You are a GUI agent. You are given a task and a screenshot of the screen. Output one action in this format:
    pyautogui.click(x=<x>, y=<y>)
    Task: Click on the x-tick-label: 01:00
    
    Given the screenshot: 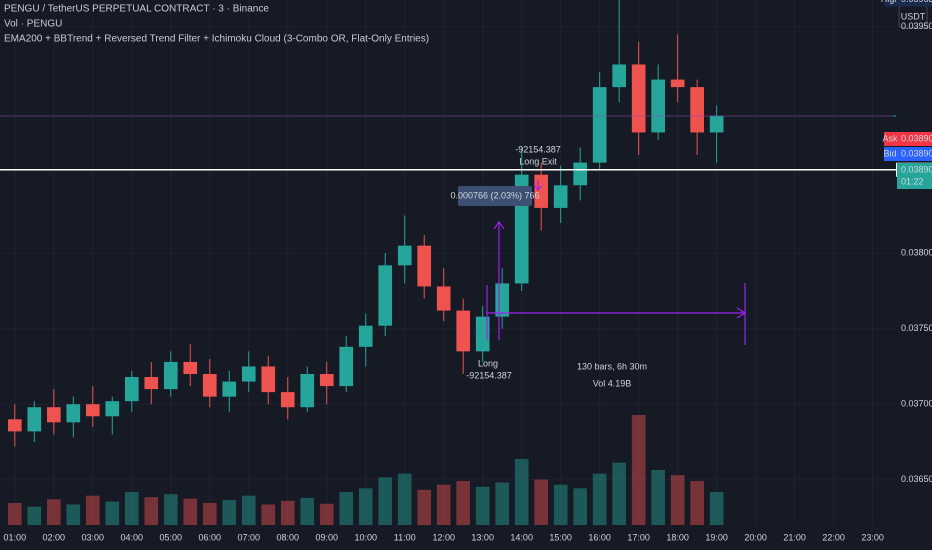 What is the action you would take?
    pyautogui.click(x=15, y=537)
    